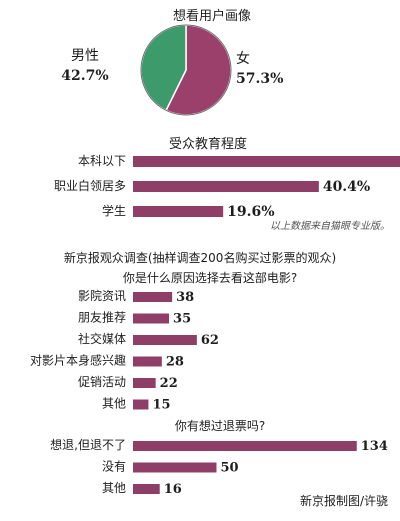  I want to click on pie-slices, so click(186, 70).